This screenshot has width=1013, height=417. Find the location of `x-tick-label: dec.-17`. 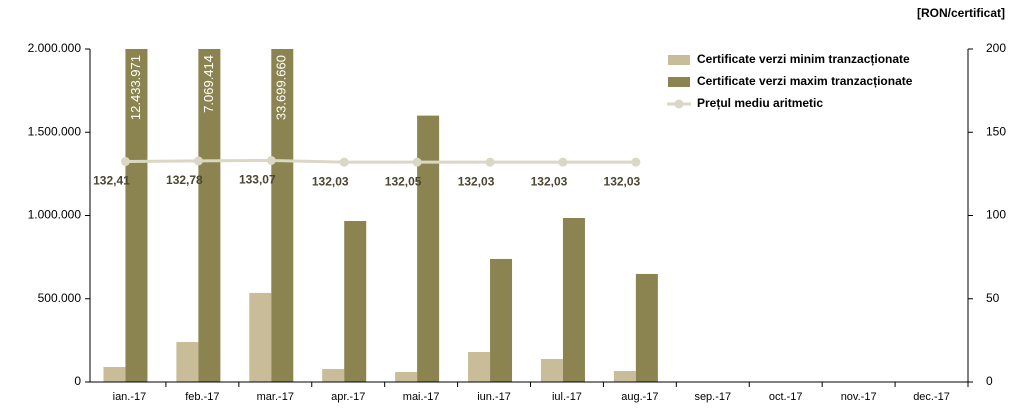

x-tick-label: dec.-17 is located at coordinates (931, 397).